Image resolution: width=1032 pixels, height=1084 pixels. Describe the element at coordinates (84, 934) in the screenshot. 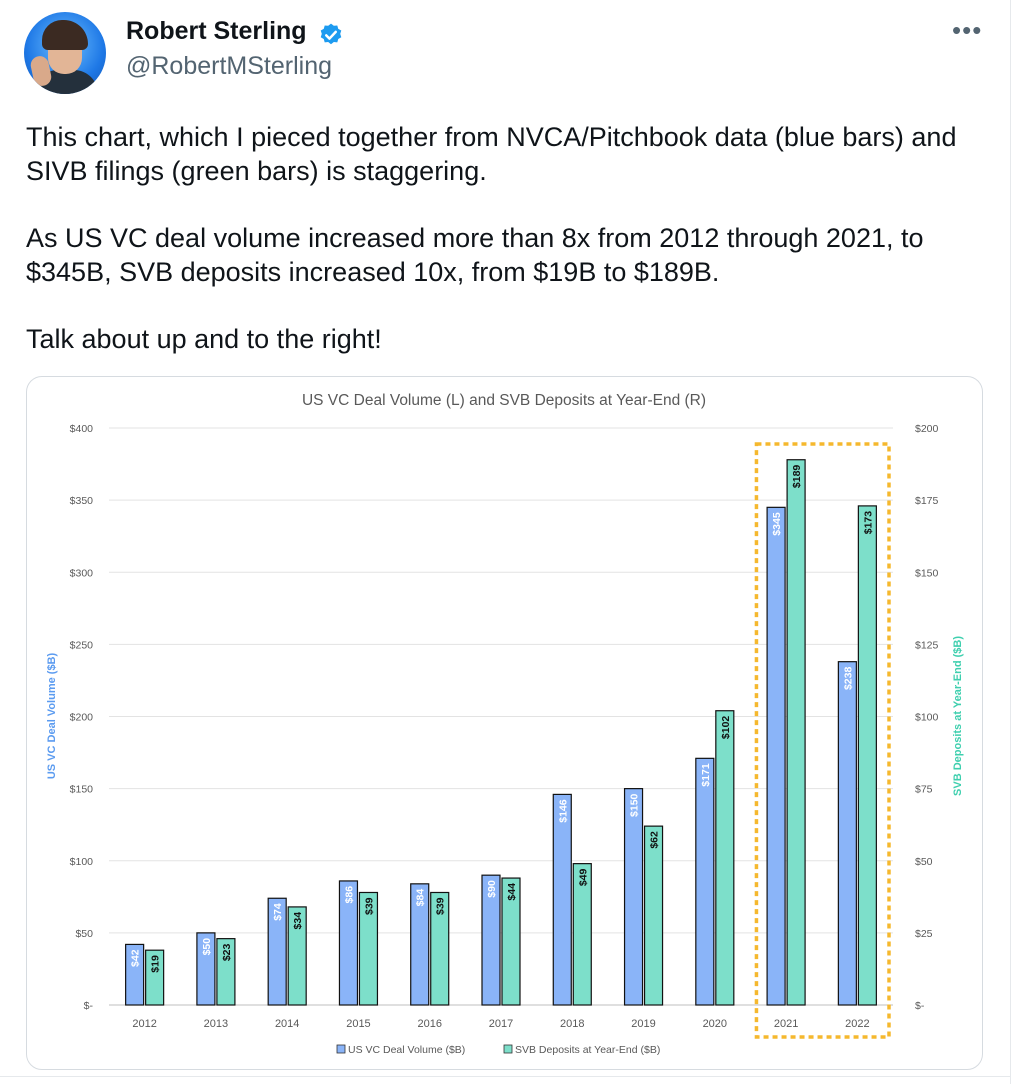

I see `y-axis-tick-label: $50` at that location.